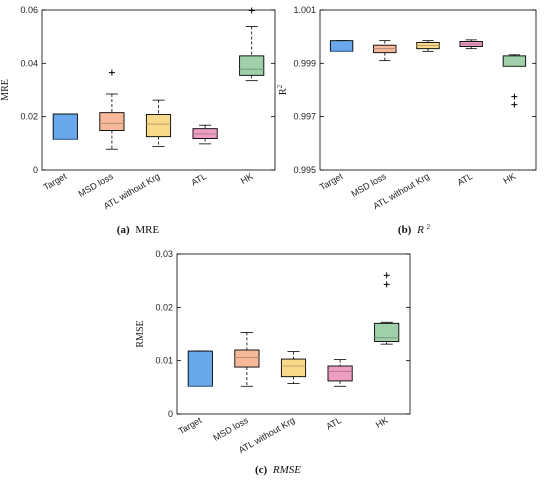 The height and width of the screenshot is (482, 550). Describe the element at coordinates (282, 89) in the screenshot. I see `y-axis-label: R2` at that location.